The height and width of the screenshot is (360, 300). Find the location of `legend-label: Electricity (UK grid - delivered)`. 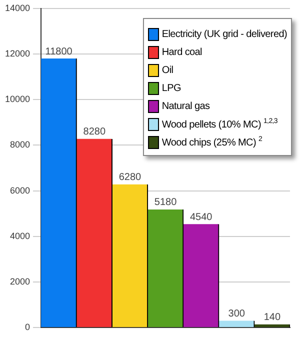

legend-label: Electricity (UK grid - delivered) is located at coordinates (224, 34).